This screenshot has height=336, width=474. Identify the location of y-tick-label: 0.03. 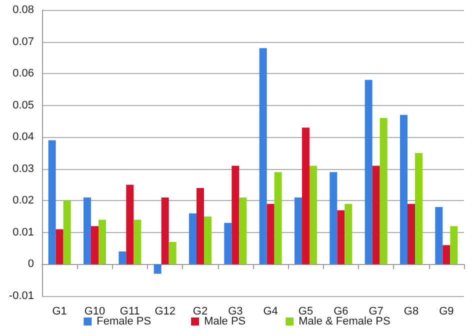
(23, 168).